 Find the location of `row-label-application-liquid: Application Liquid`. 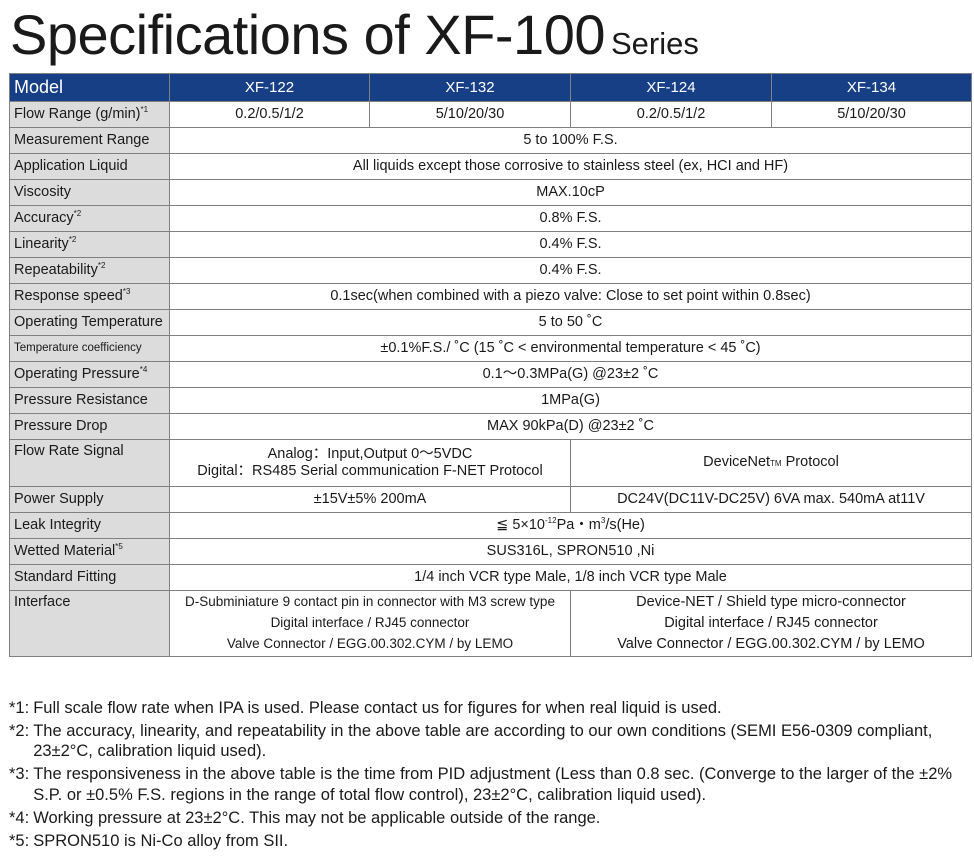

row-label-application-liquid: Application Liquid is located at coordinates (89, 166).